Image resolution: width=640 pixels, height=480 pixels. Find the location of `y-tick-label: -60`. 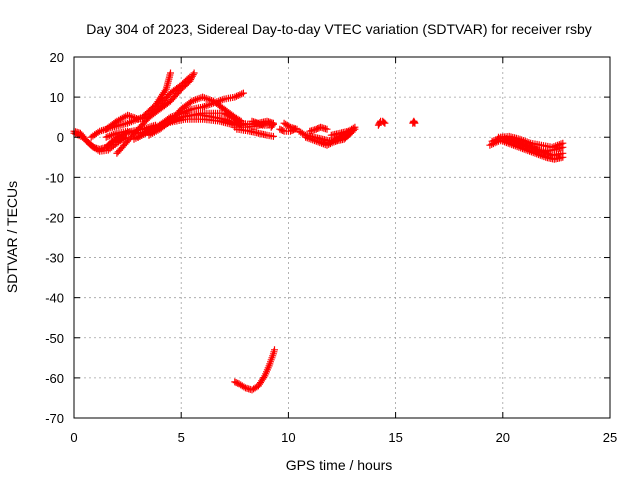

y-tick-label: -60 is located at coordinates (54, 378).